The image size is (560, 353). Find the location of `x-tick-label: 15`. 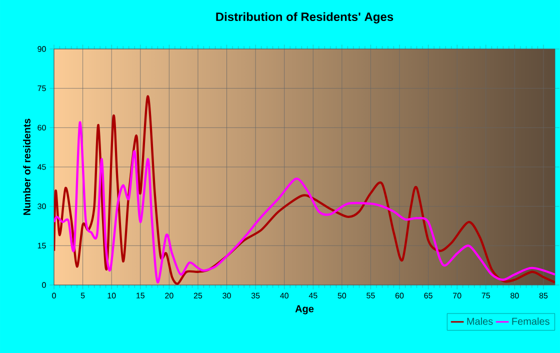

x-tick-label: 15 is located at coordinates (140, 295).